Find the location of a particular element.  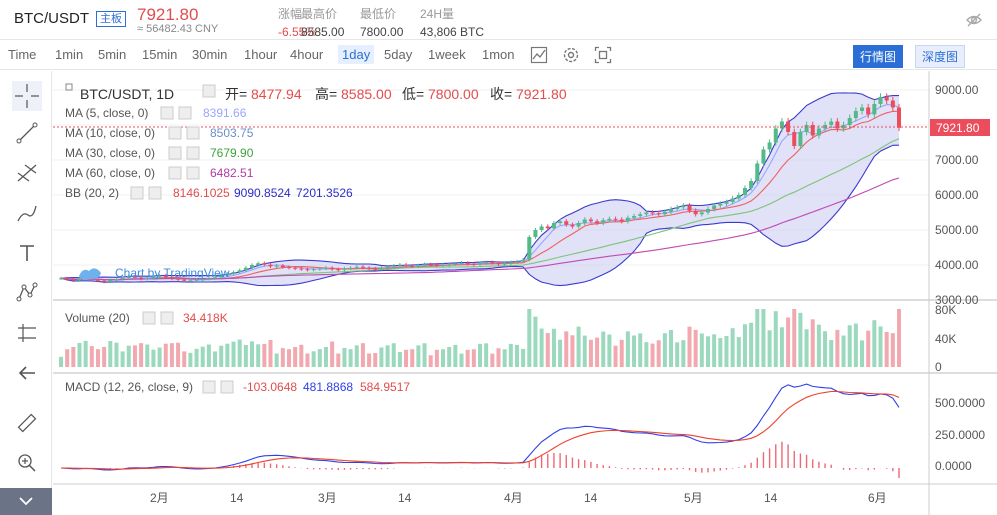

interval-1week: 1week is located at coordinates (447, 54).